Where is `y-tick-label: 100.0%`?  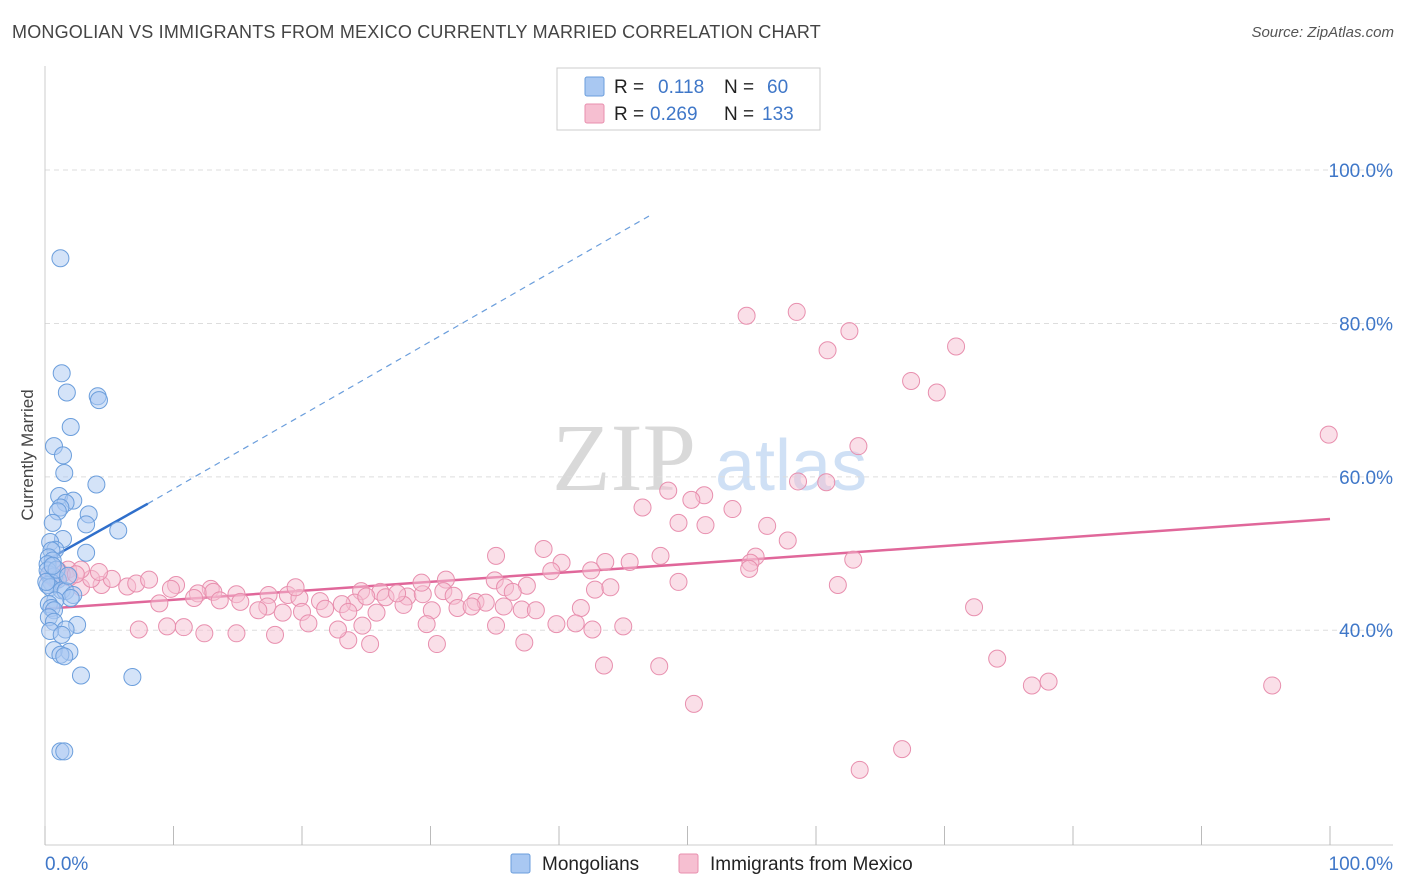 y-tick-label: 100.0% is located at coordinates (1361, 171).